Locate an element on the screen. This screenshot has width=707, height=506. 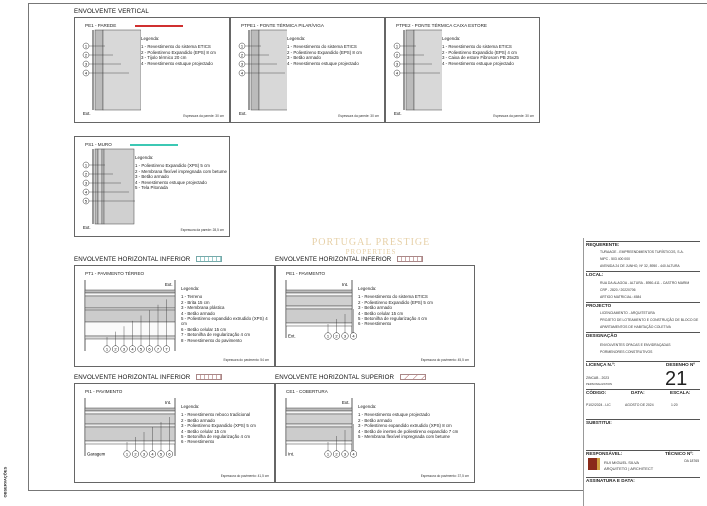
legend-color-line is located at coordinates (154, 145).